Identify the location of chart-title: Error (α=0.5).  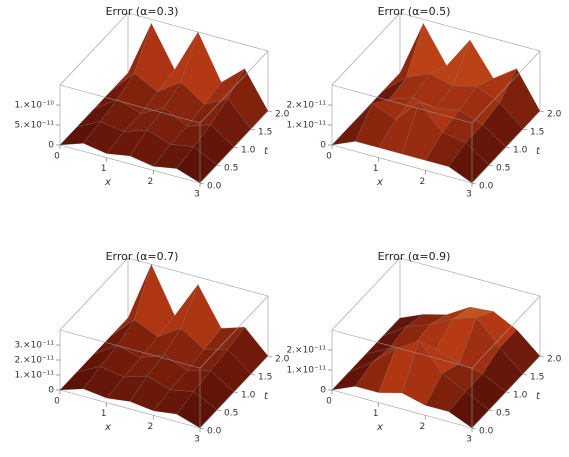
(414, 11).